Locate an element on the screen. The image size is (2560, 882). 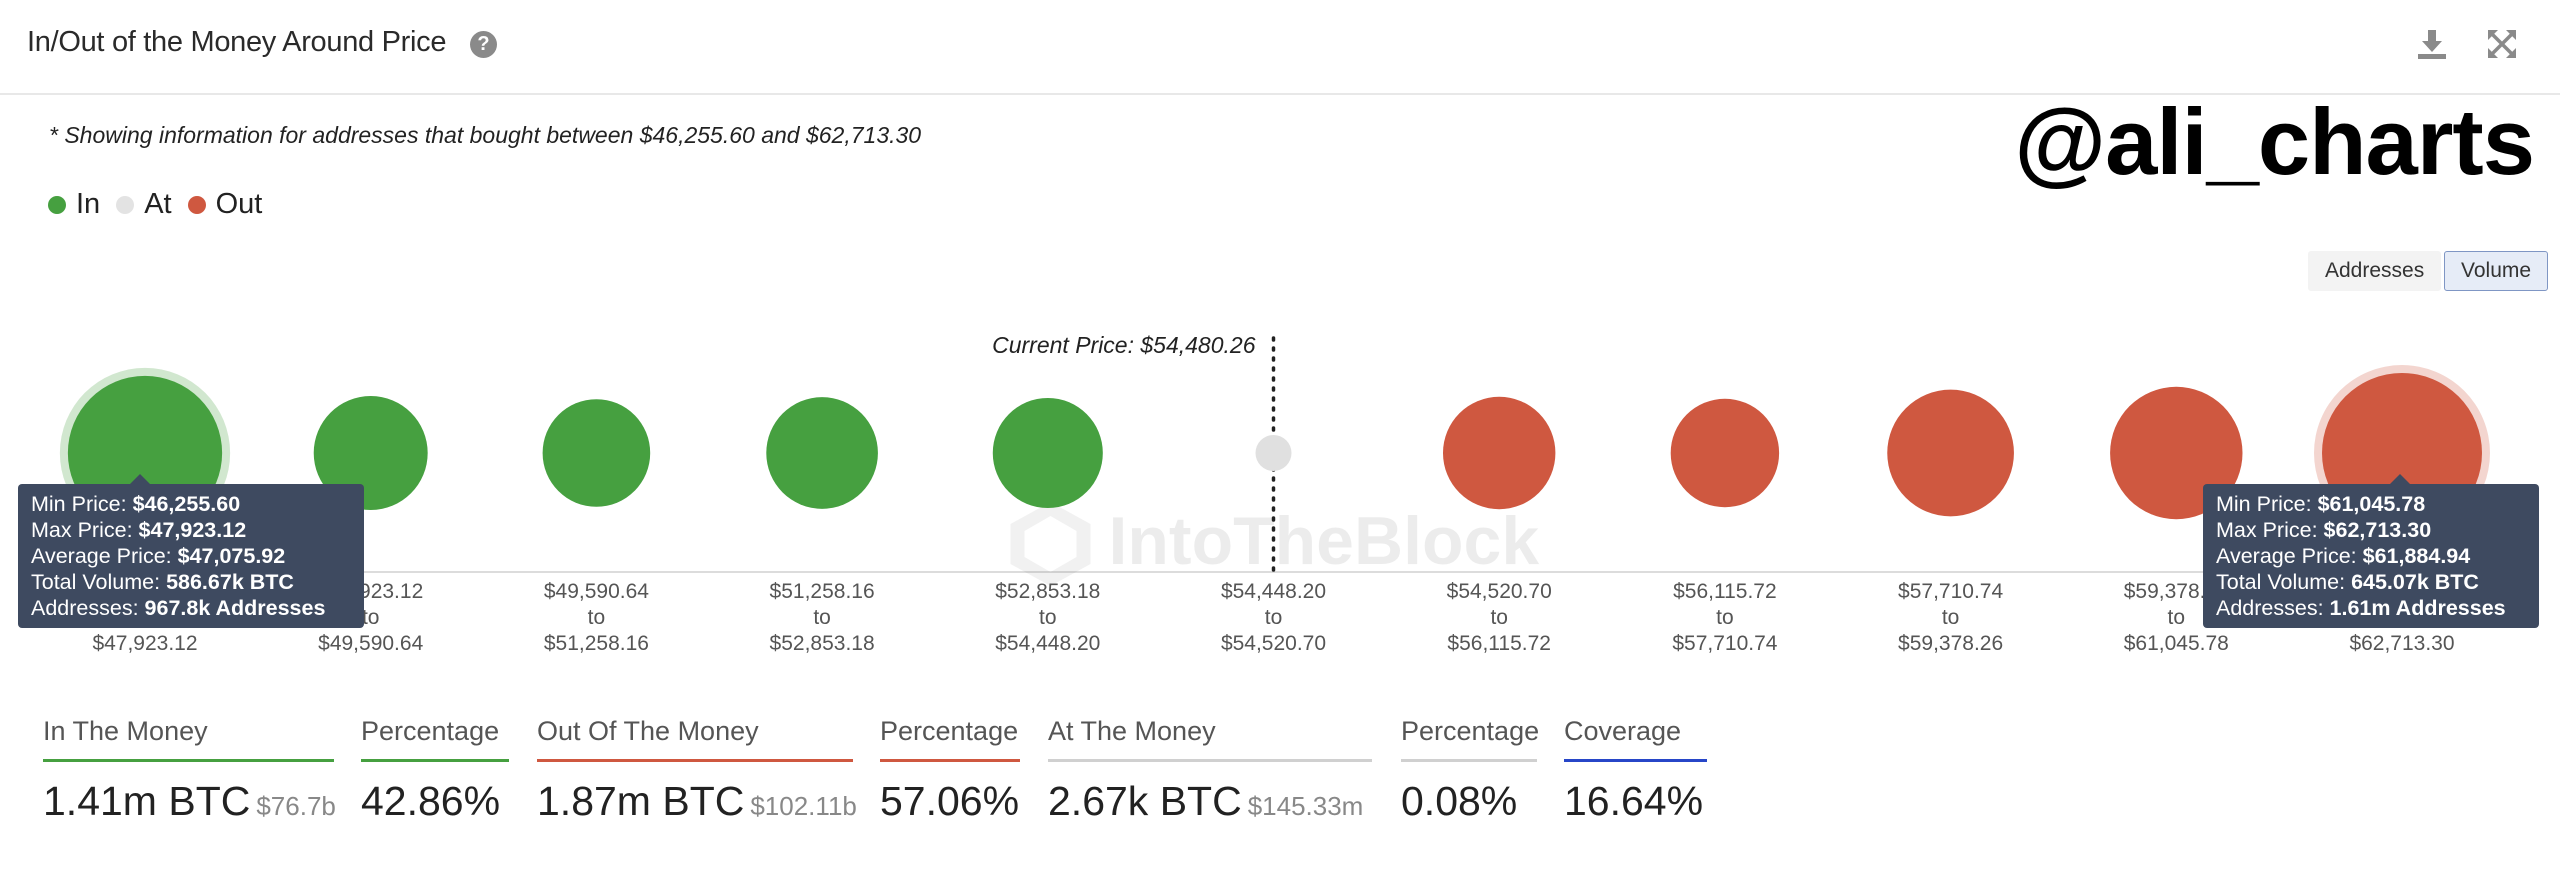
bin-label-end-4: $54,448.20 is located at coordinates (1047, 643).